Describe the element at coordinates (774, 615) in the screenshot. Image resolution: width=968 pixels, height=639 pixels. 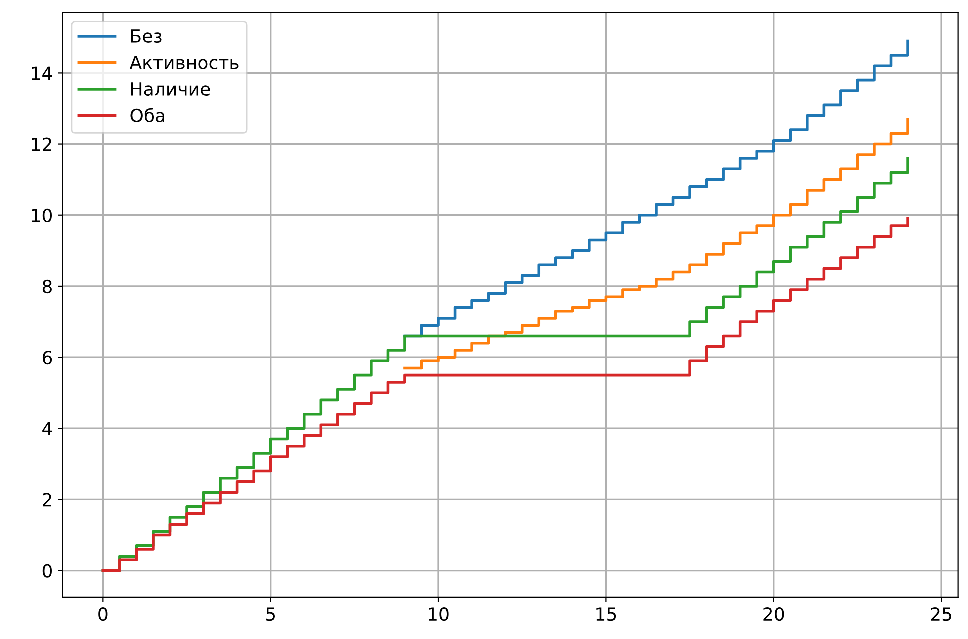
I see `x-tick-label: 20` at that location.